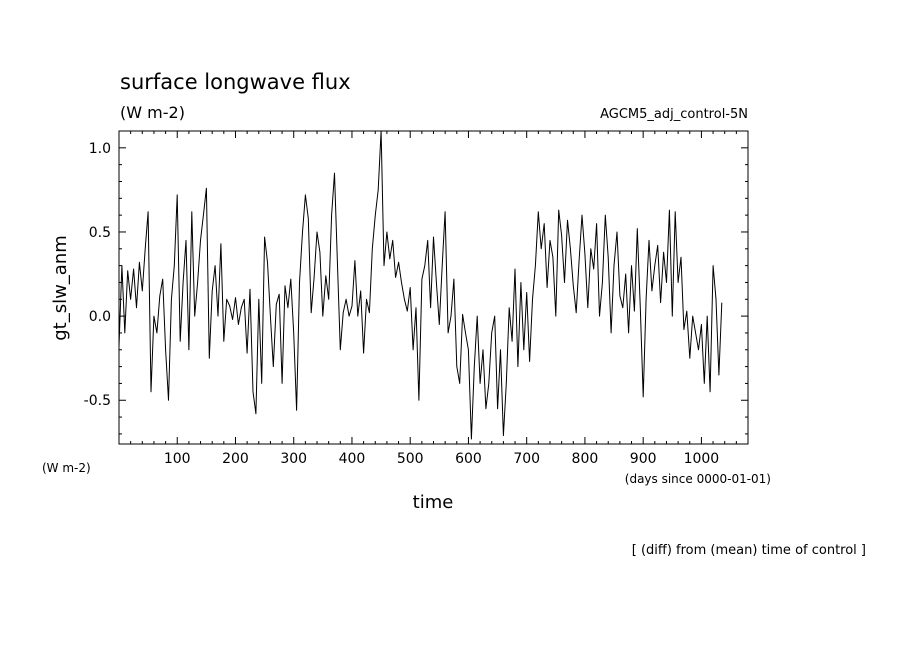  I want to click on y-tick-label: 1.0, so click(100, 149).